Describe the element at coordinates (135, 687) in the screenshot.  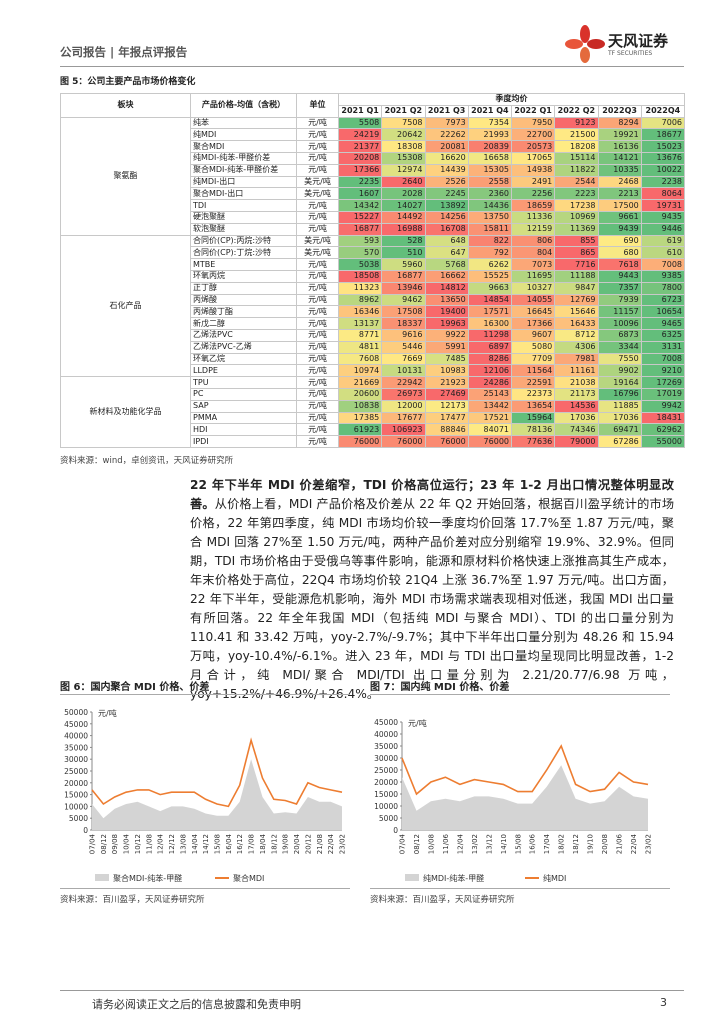
I see `figure-title: 图 6：国内聚合 MDI 价格、价差` at that location.